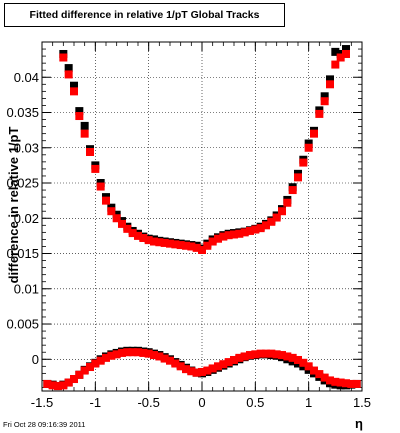  Describe the element at coordinates (22, 112) in the screenshot. I see `y-tick-label: 0.035` at that location.